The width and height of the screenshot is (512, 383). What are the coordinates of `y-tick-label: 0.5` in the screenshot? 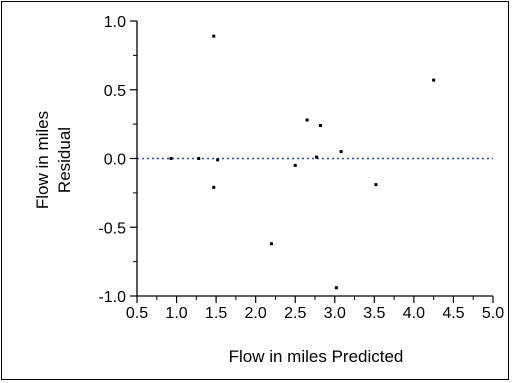 It's located at (115, 91).